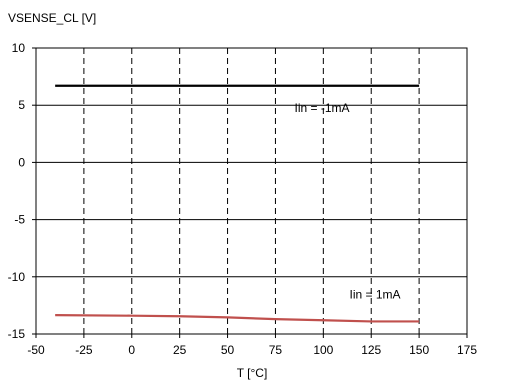 Image resolution: width=509 pixels, height=383 pixels. What do you see at coordinates (19, 48) in the screenshot?
I see `y-tick-label: 10` at bounding box center [19, 48].